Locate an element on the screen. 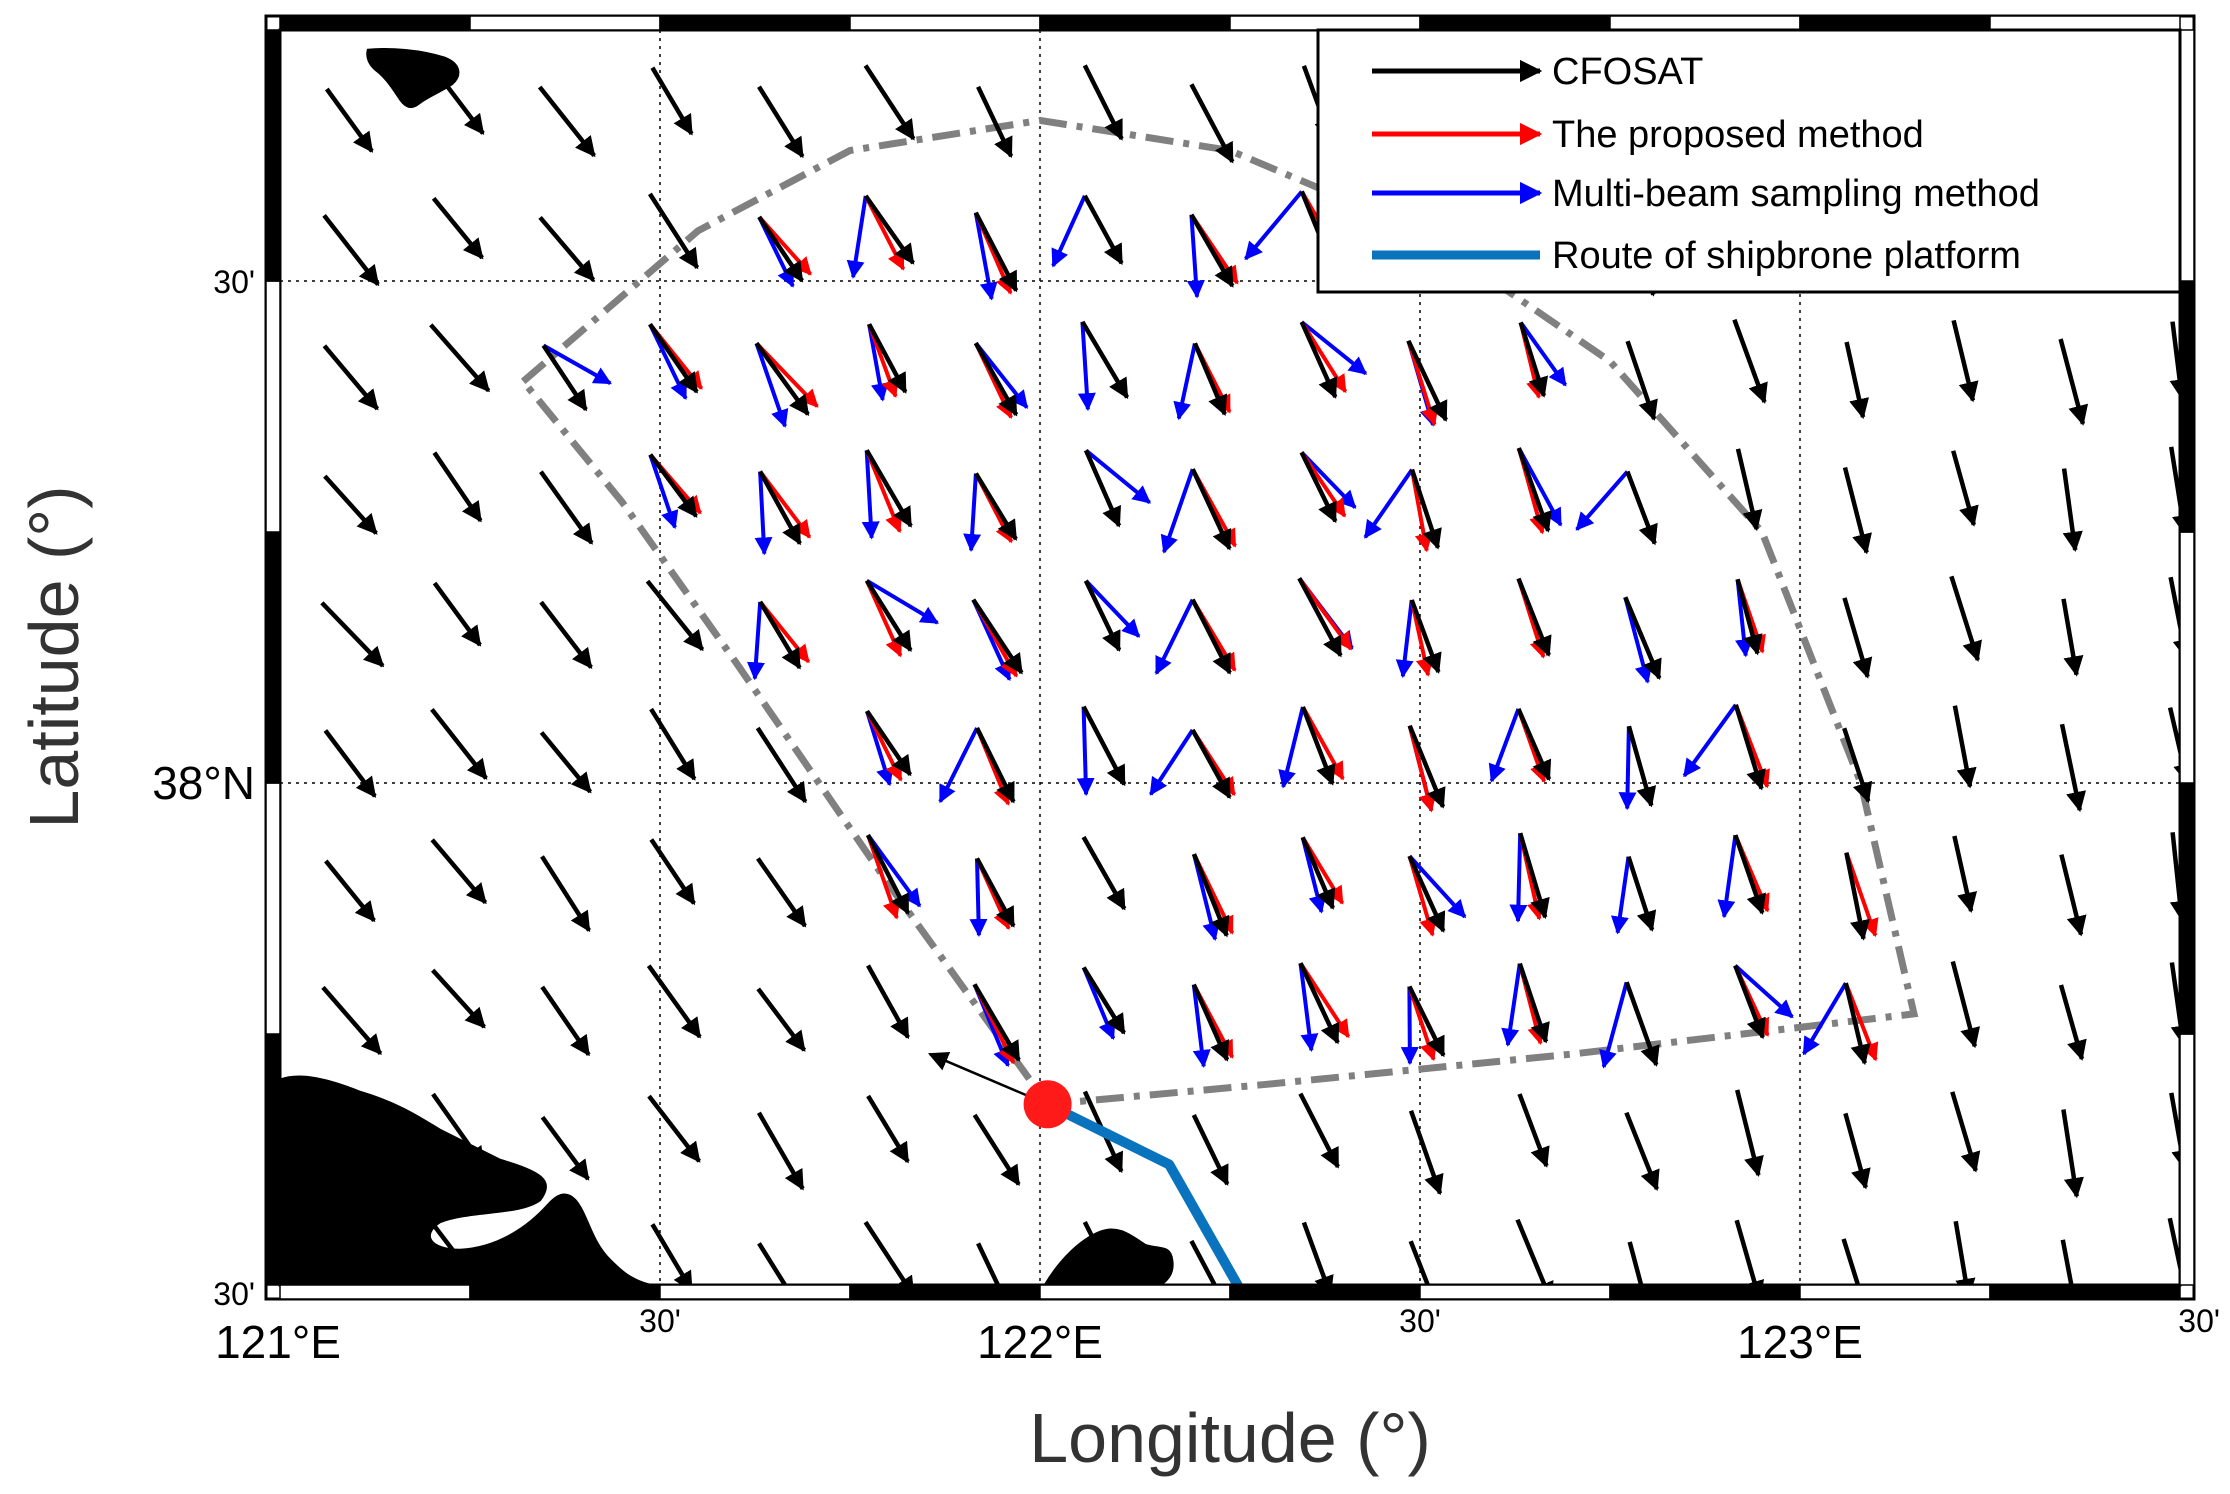  land-island-north is located at coordinates (413, 78).